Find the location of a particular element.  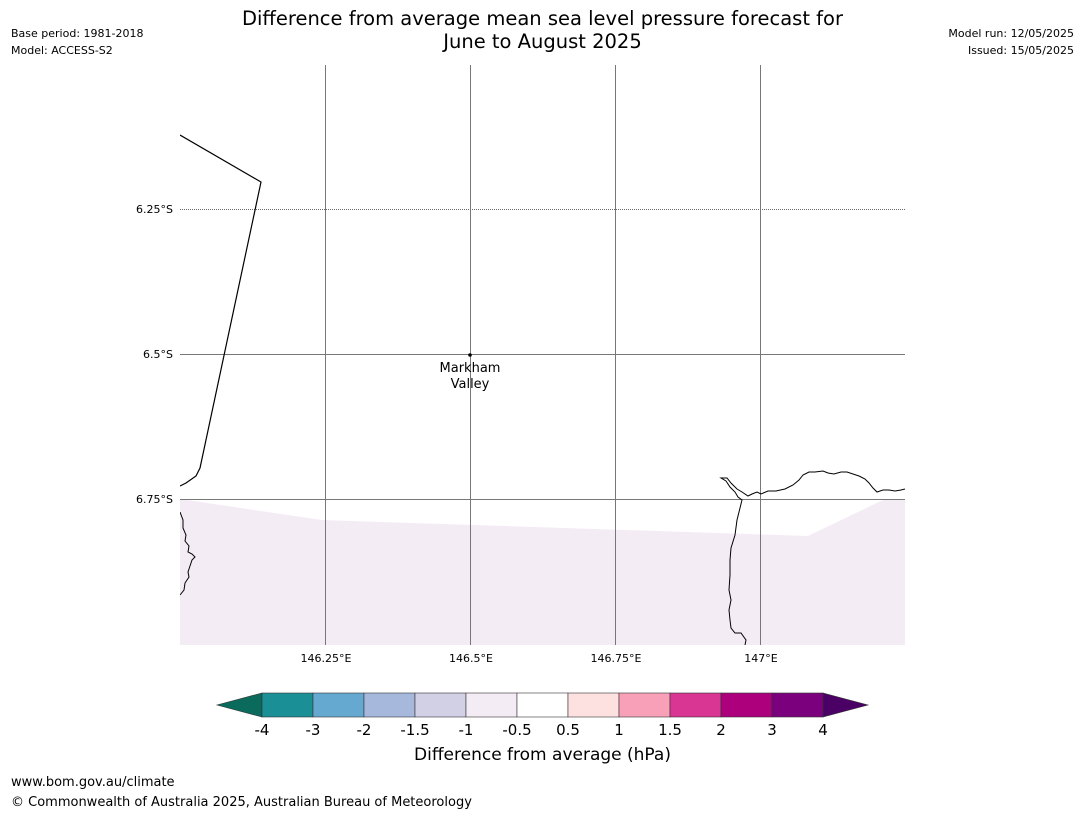

colorbar-tick-label: -1.5 is located at coordinates (415, 730).